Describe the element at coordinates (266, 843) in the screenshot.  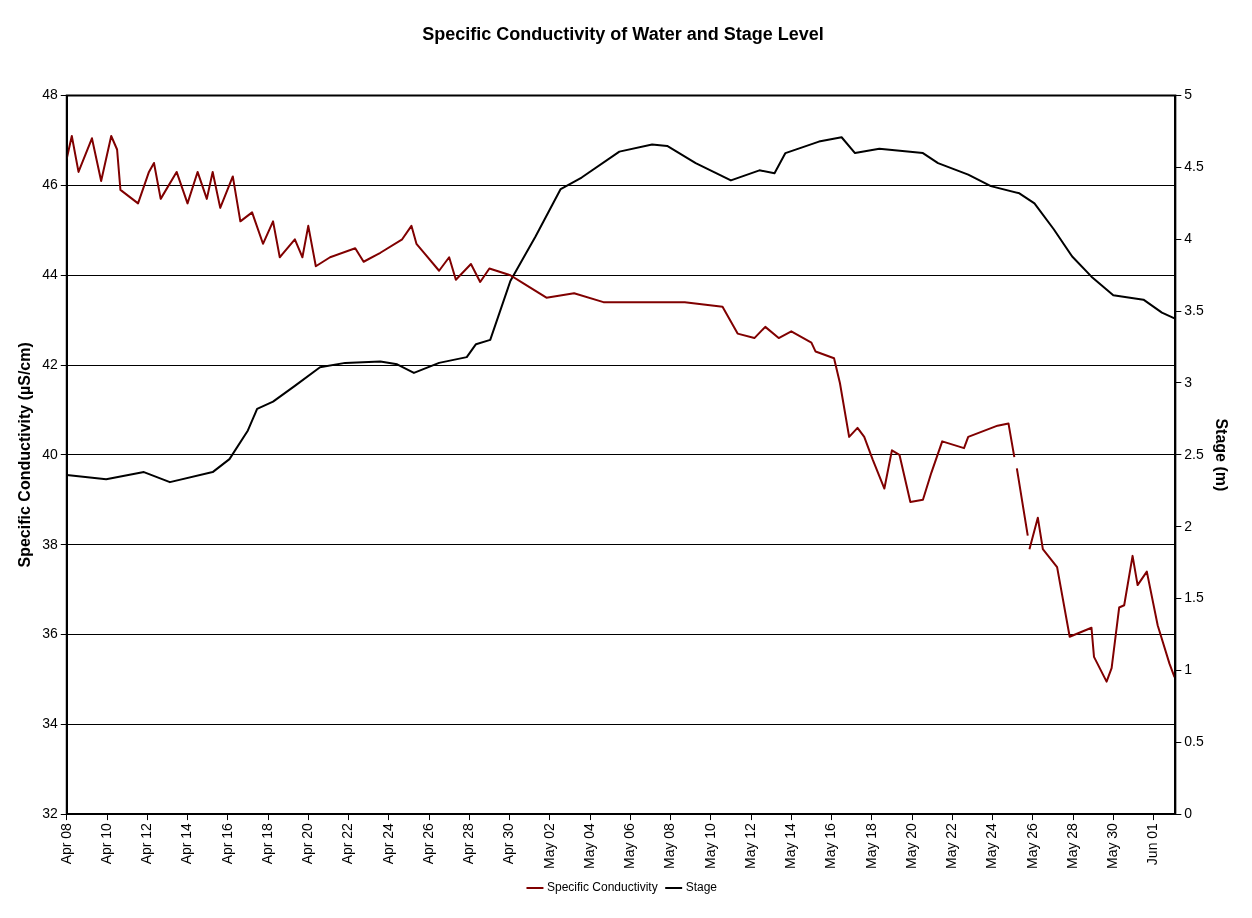
I see `x-tick-label: Apr 18` at that location.